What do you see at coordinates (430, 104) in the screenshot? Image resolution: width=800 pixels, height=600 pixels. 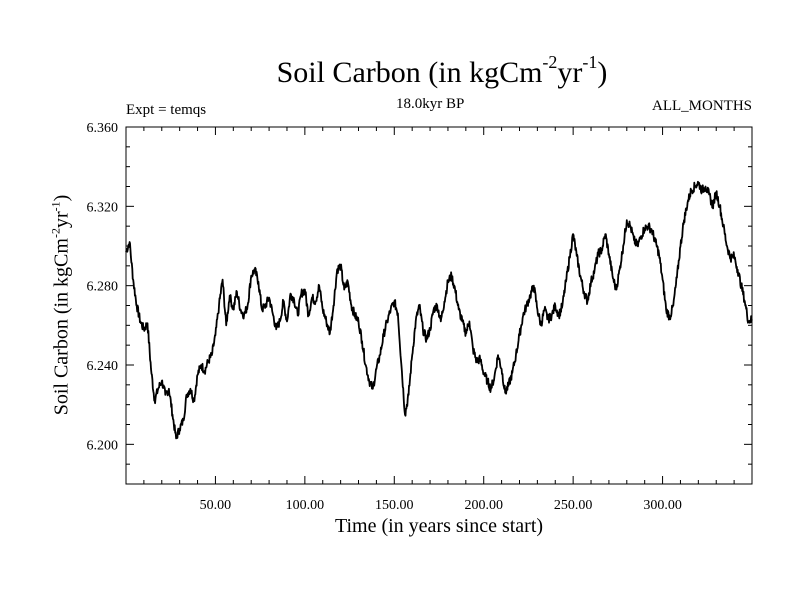 I see `chart-subtitle: 18.0kyr BP` at bounding box center [430, 104].